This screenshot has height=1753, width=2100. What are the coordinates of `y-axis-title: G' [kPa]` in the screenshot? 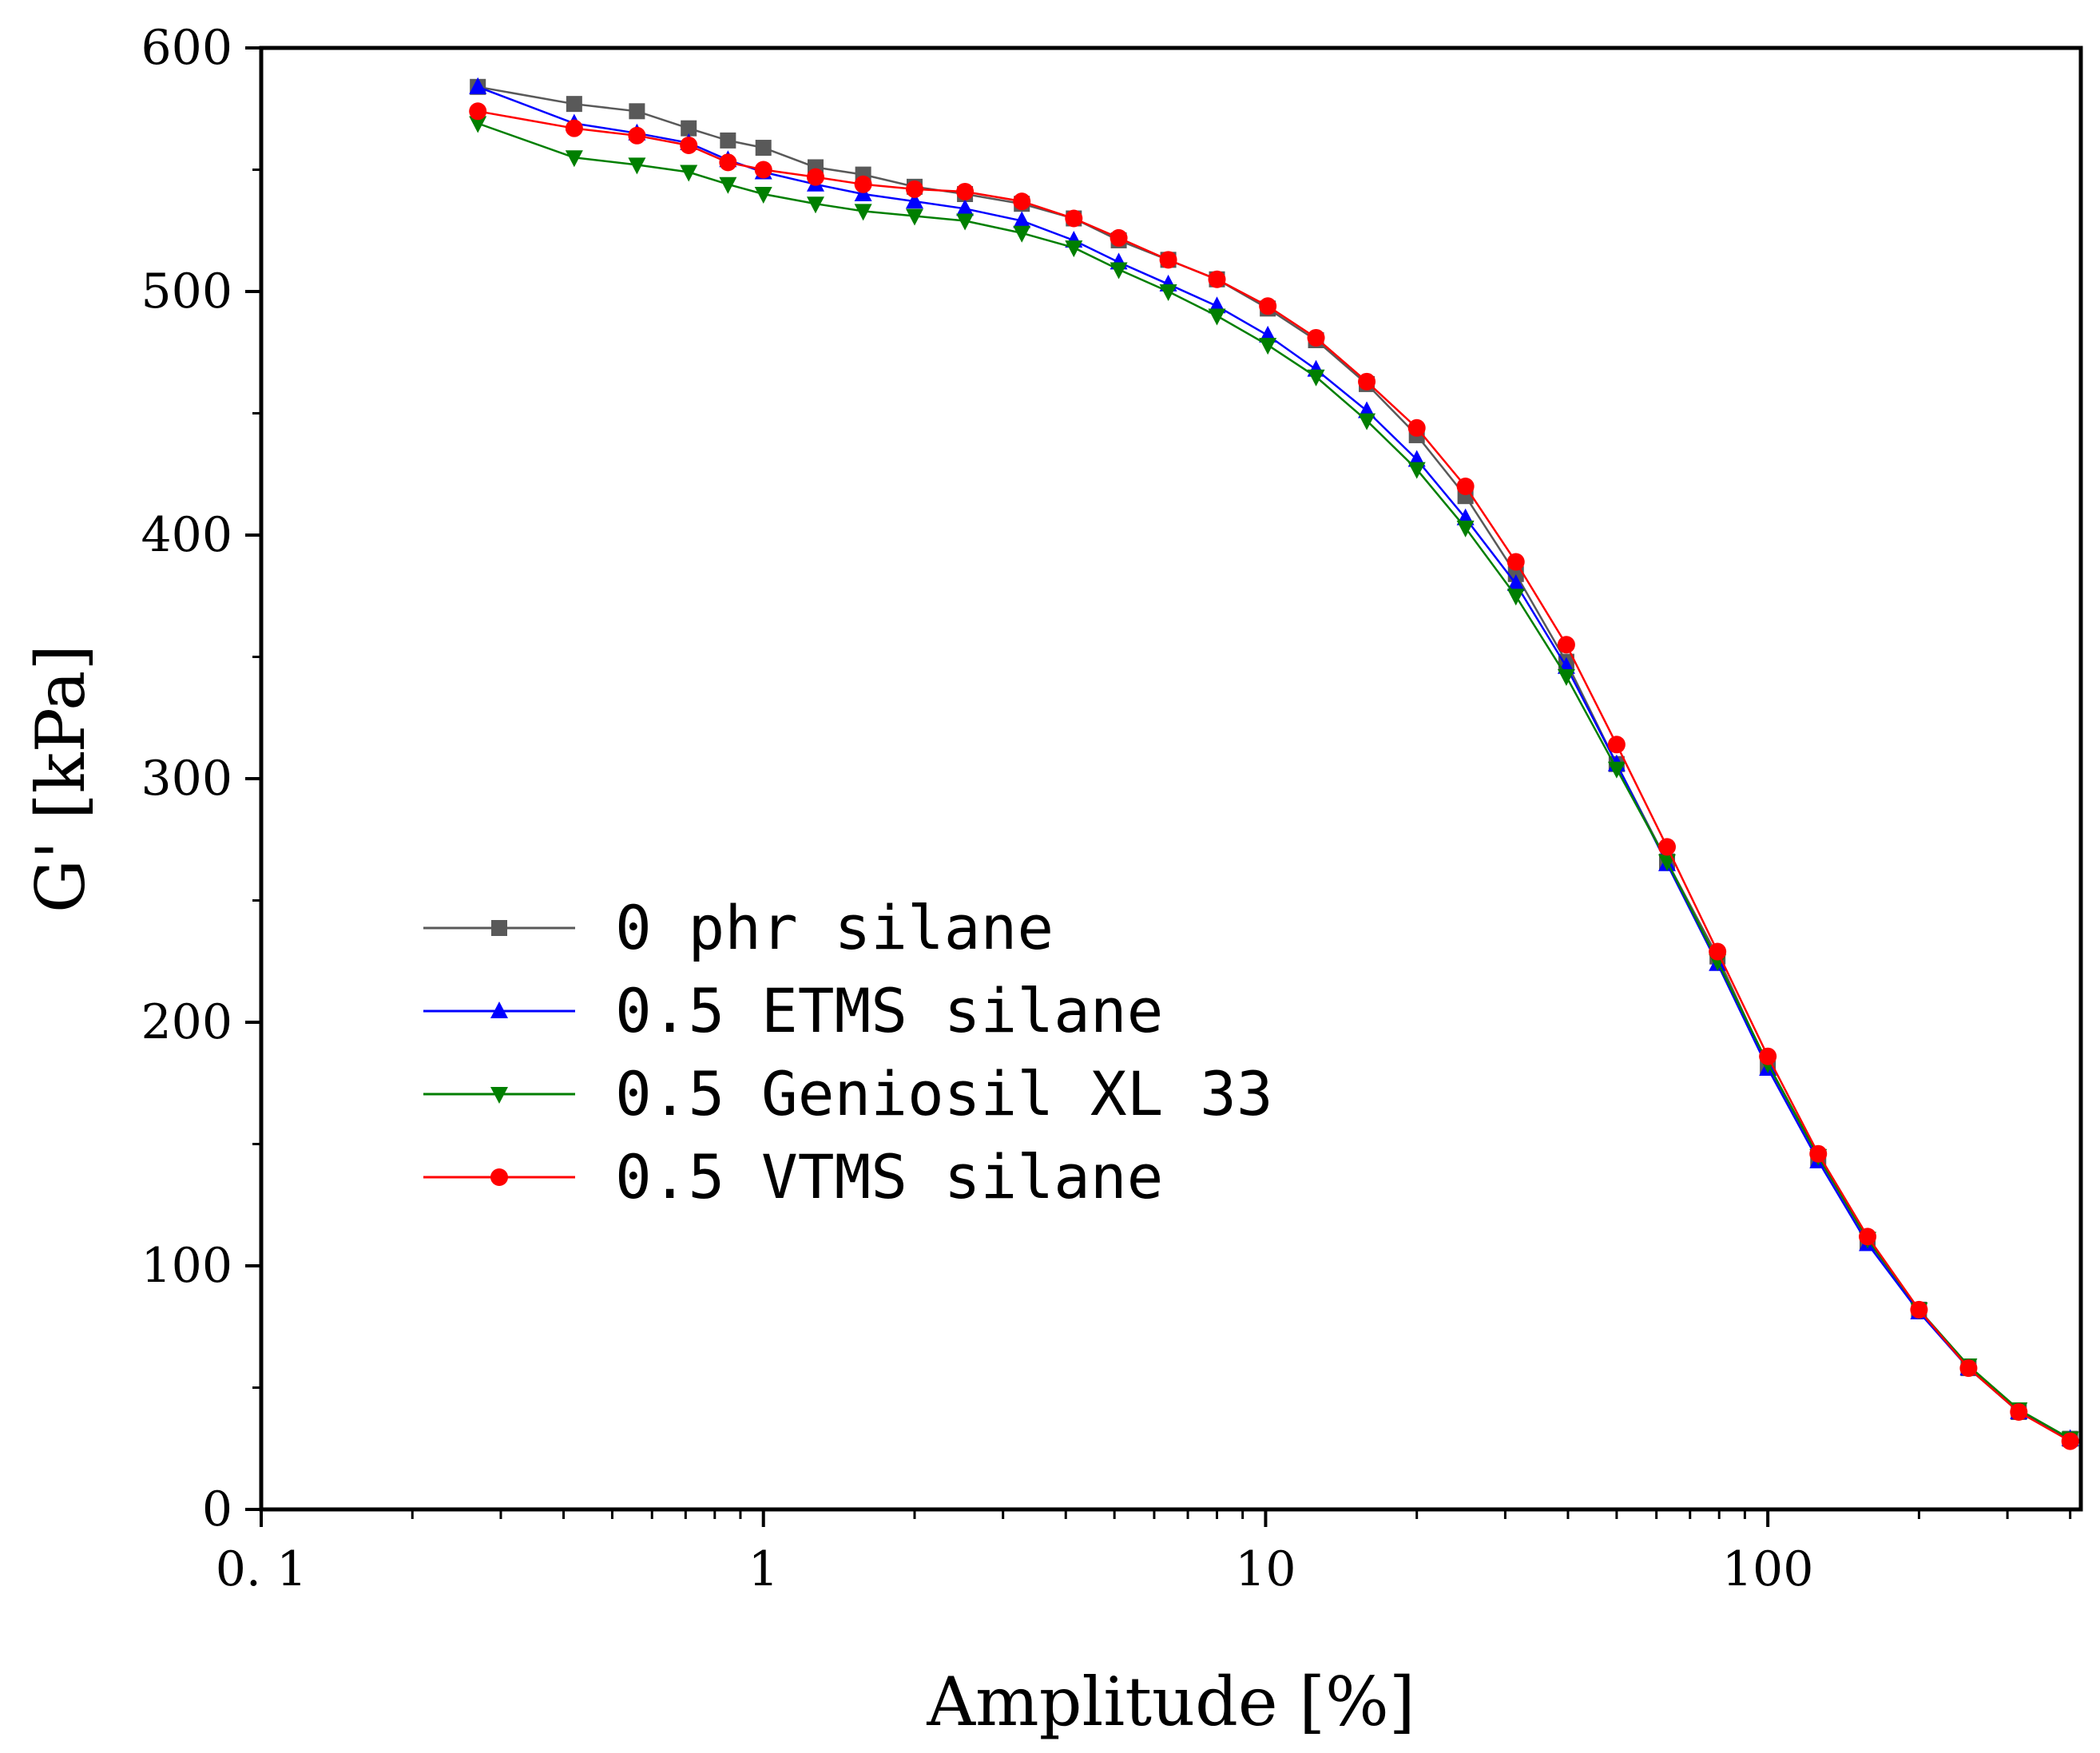 It's located at (61, 778).